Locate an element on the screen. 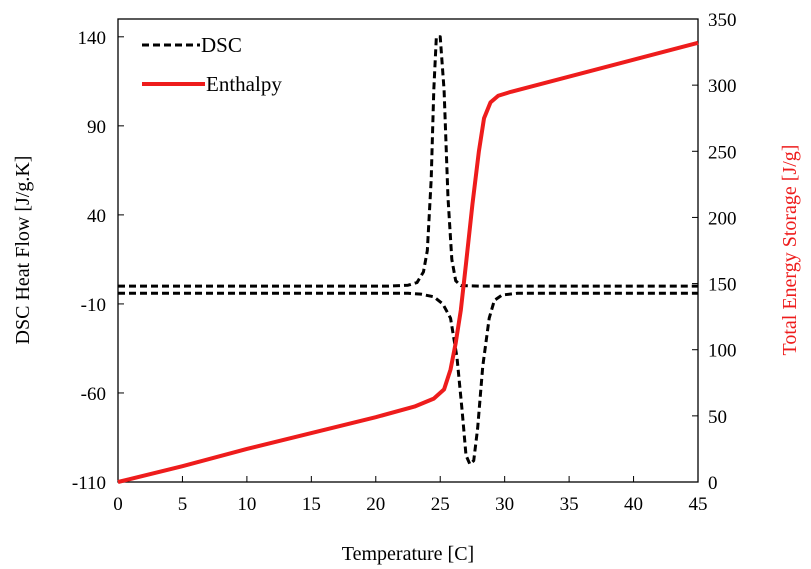  x-axis-title: Temperature [C] is located at coordinates (408, 554).